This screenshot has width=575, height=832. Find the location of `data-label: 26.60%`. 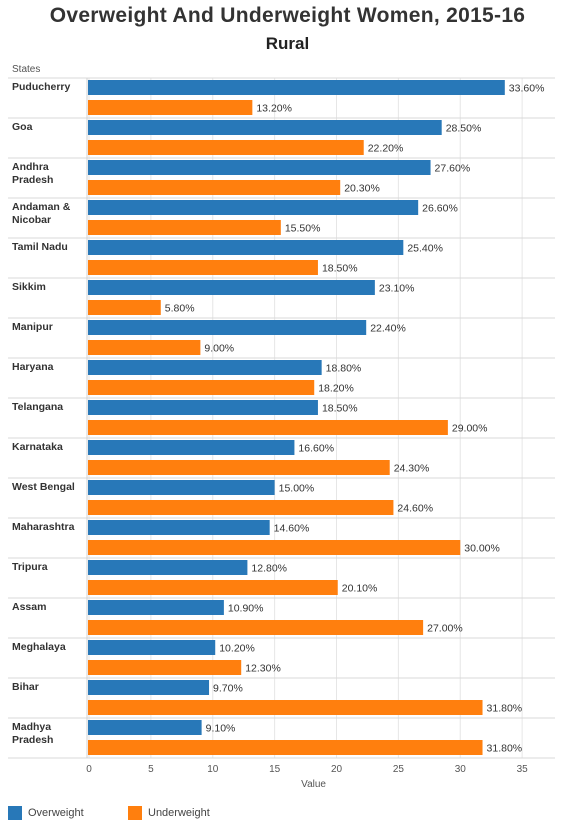

data-label: 26.60% is located at coordinates (440, 209).